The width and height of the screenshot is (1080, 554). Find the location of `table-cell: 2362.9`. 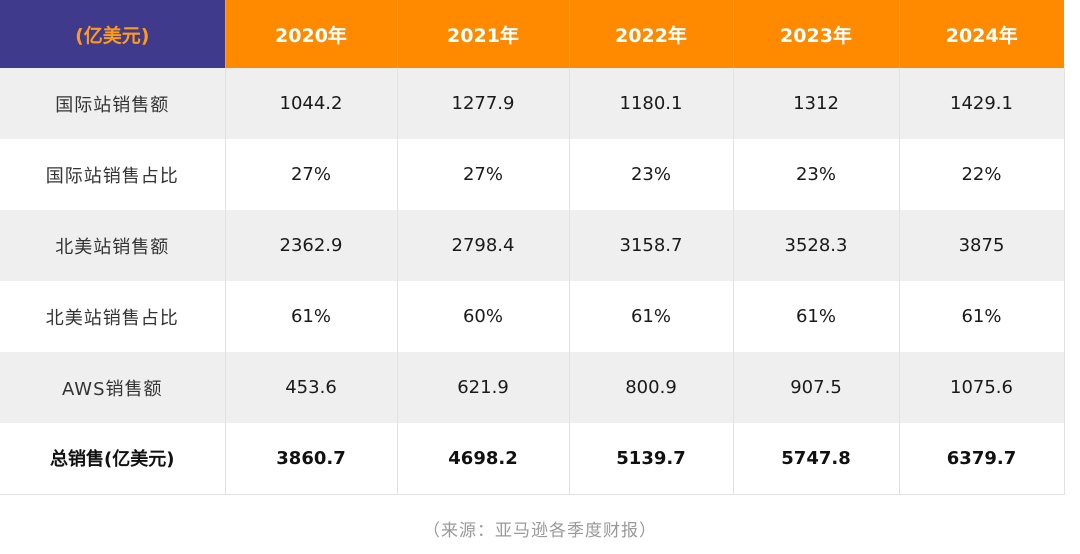

table-cell: 2362.9 is located at coordinates (311, 245).